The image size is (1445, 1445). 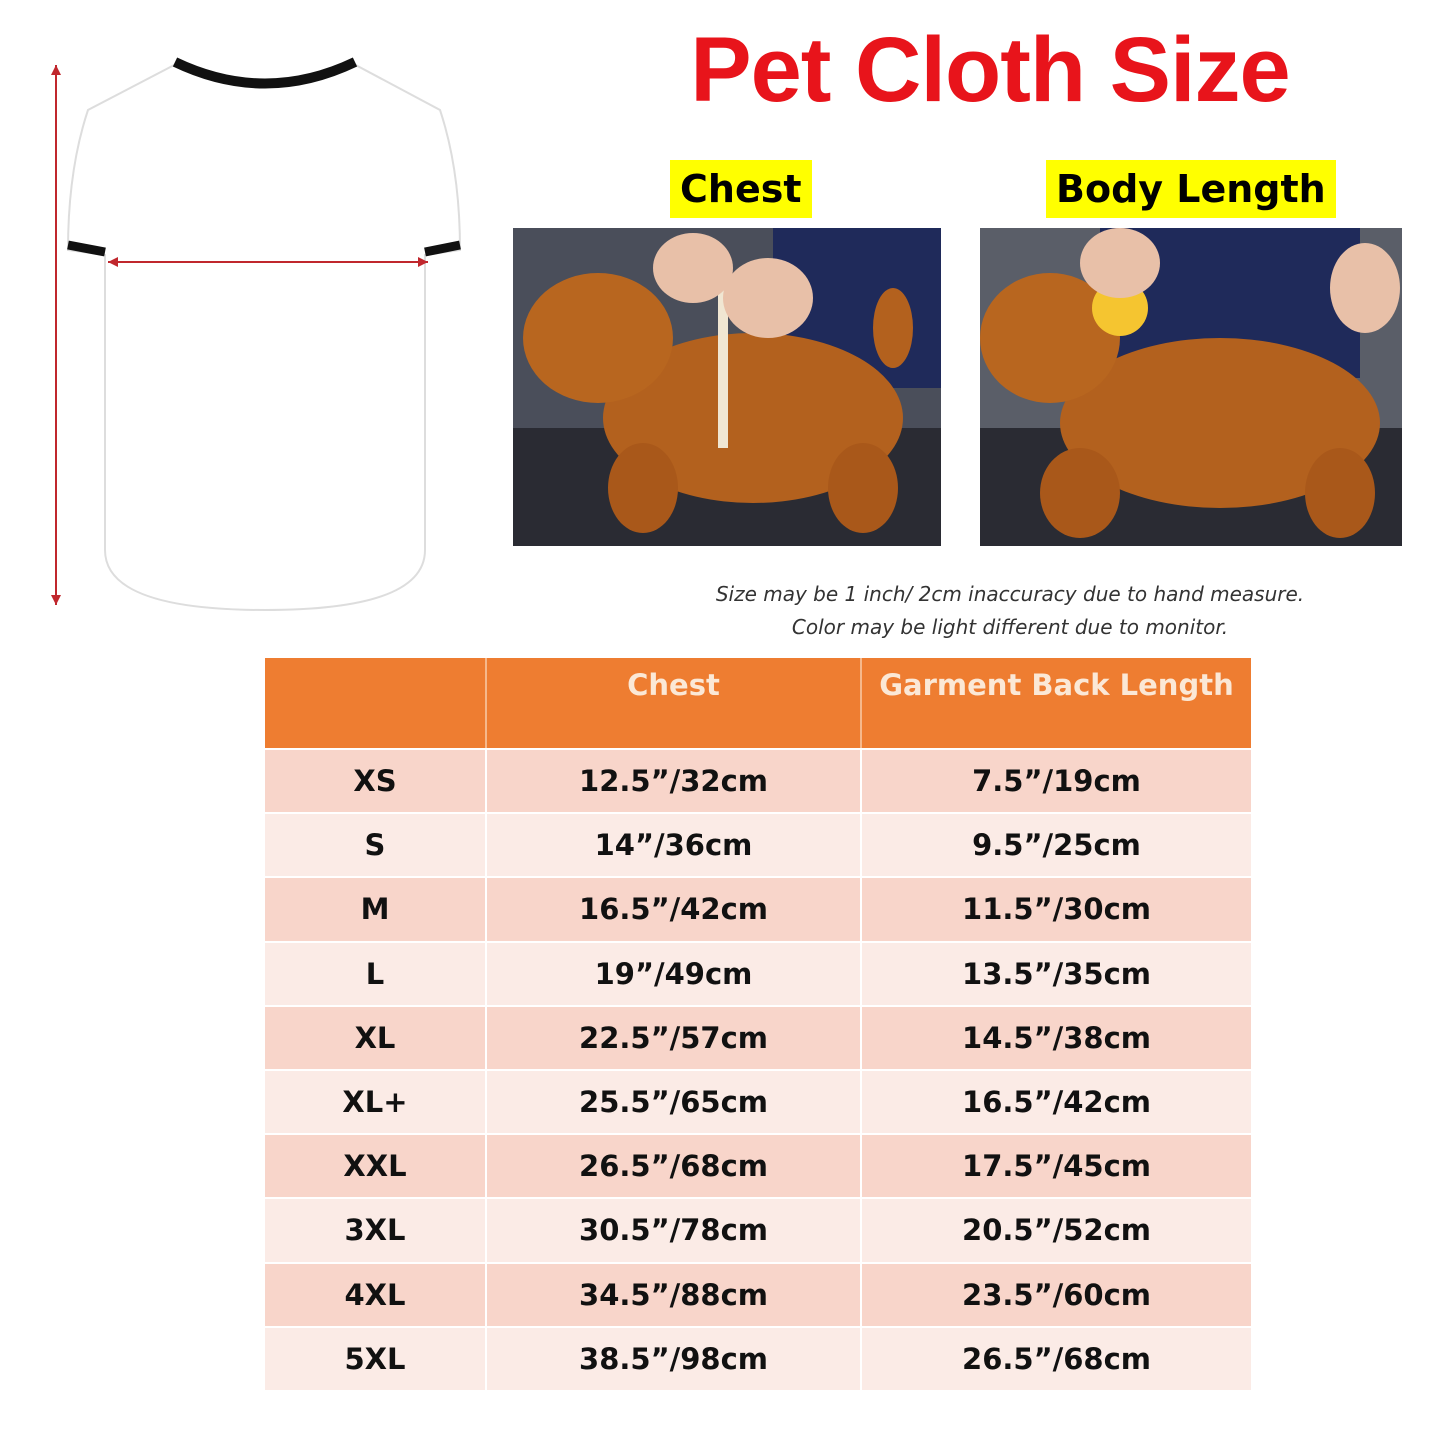 What do you see at coordinates (674, 973) in the screenshot?
I see `chest-cell: 19”/49cm` at bounding box center [674, 973].